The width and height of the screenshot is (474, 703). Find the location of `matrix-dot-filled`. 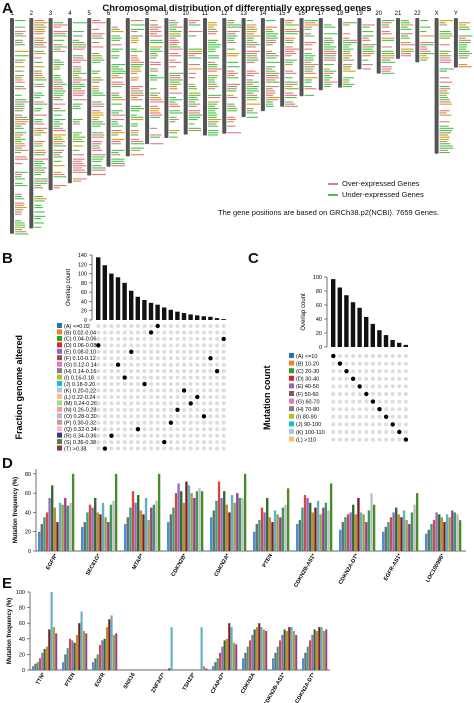

matrix-dot-filled is located at coordinates (353, 378).